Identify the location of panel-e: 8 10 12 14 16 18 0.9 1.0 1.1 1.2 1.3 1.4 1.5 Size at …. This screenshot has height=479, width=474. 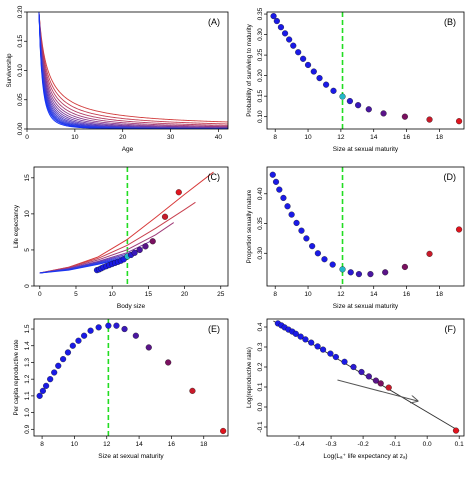
(121, 389).